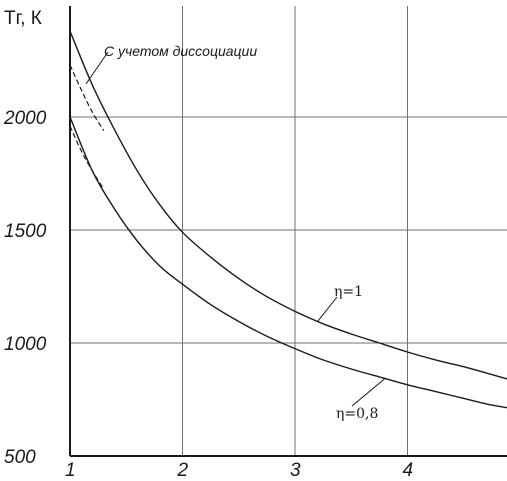 Image resolution: width=507 pixels, height=481 pixels. What do you see at coordinates (408, 470) in the screenshot?
I see `x-tick-label: 4` at bounding box center [408, 470].